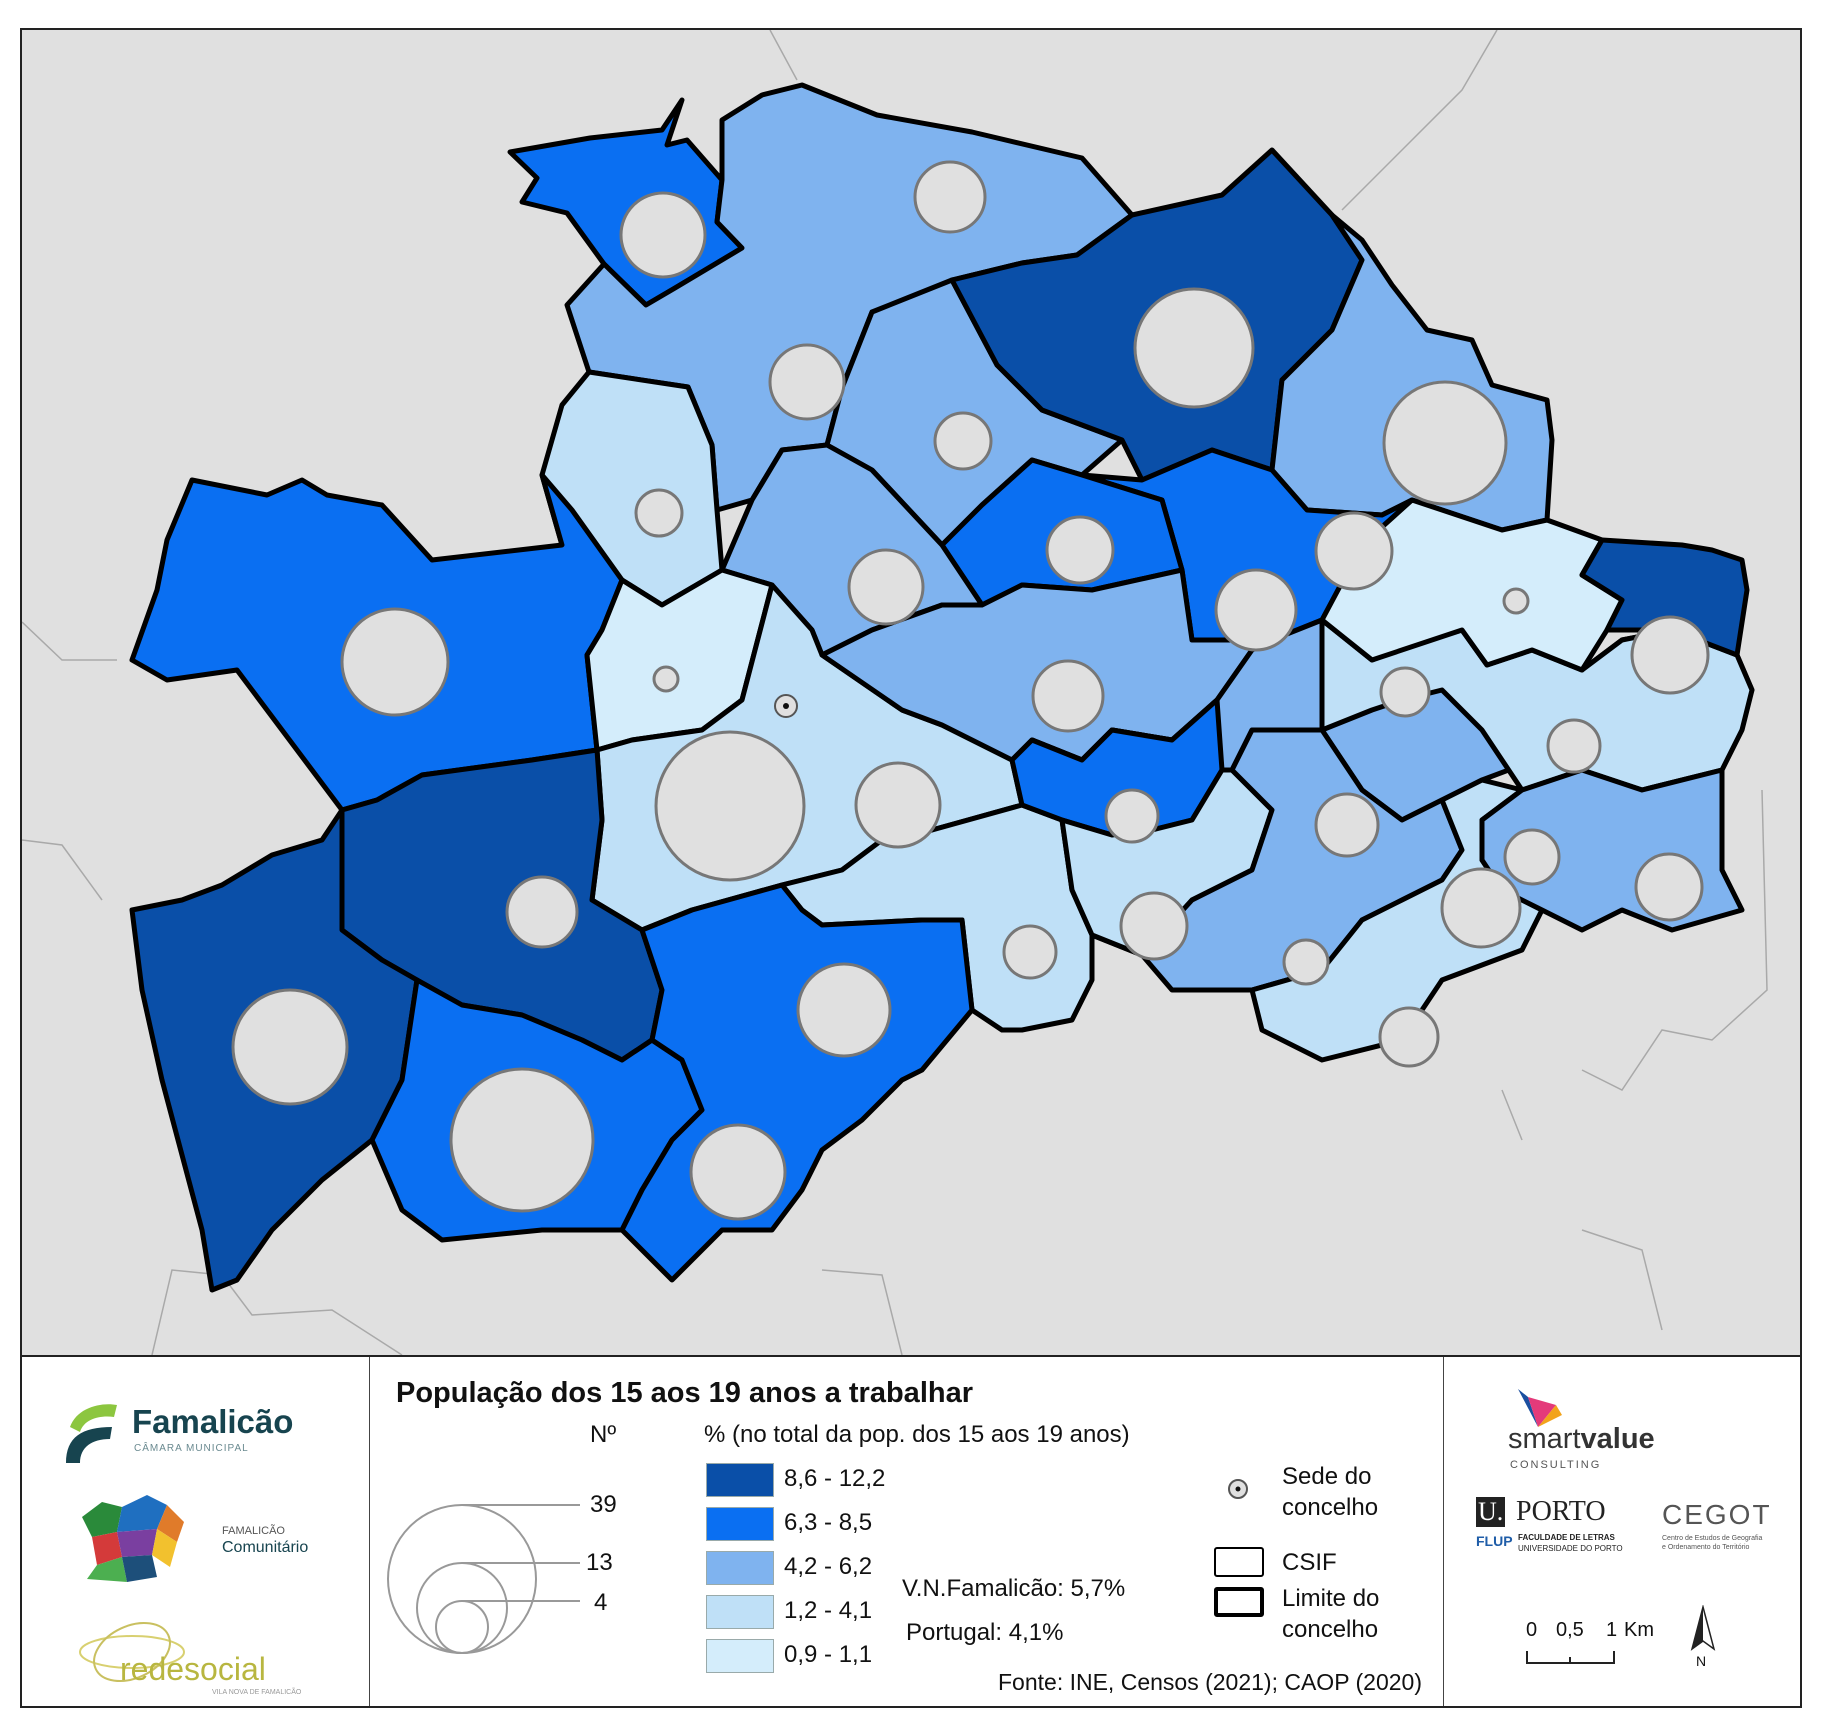 This screenshot has width=1821, height=1726. What do you see at coordinates (1330, 1492) in the screenshot?
I see `sede-label: Sede do concelho` at bounding box center [1330, 1492].